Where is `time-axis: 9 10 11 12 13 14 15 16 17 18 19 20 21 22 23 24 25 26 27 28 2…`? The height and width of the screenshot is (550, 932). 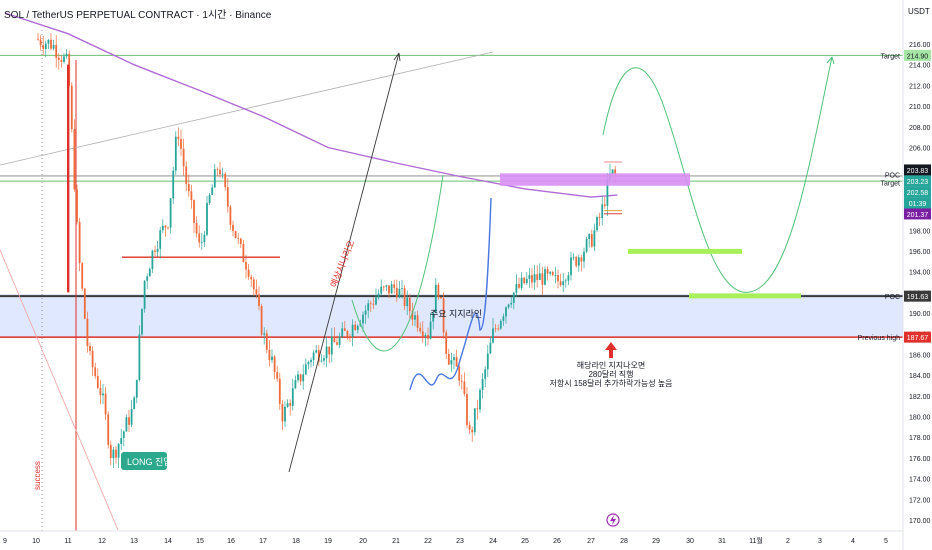 time-axis: 9 10 11 12 13 14 15 16 17 18 19 20 21 22 23 24 25 26 27 28 2… is located at coordinates (445, 540).